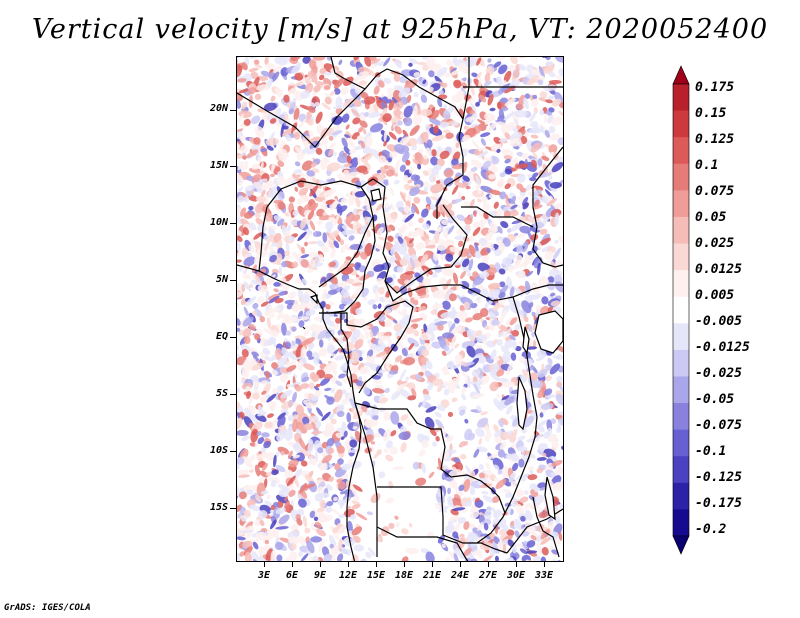 The height and width of the screenshot is (618, 800). I want to click on colorbar-segment, so click(681, 230).